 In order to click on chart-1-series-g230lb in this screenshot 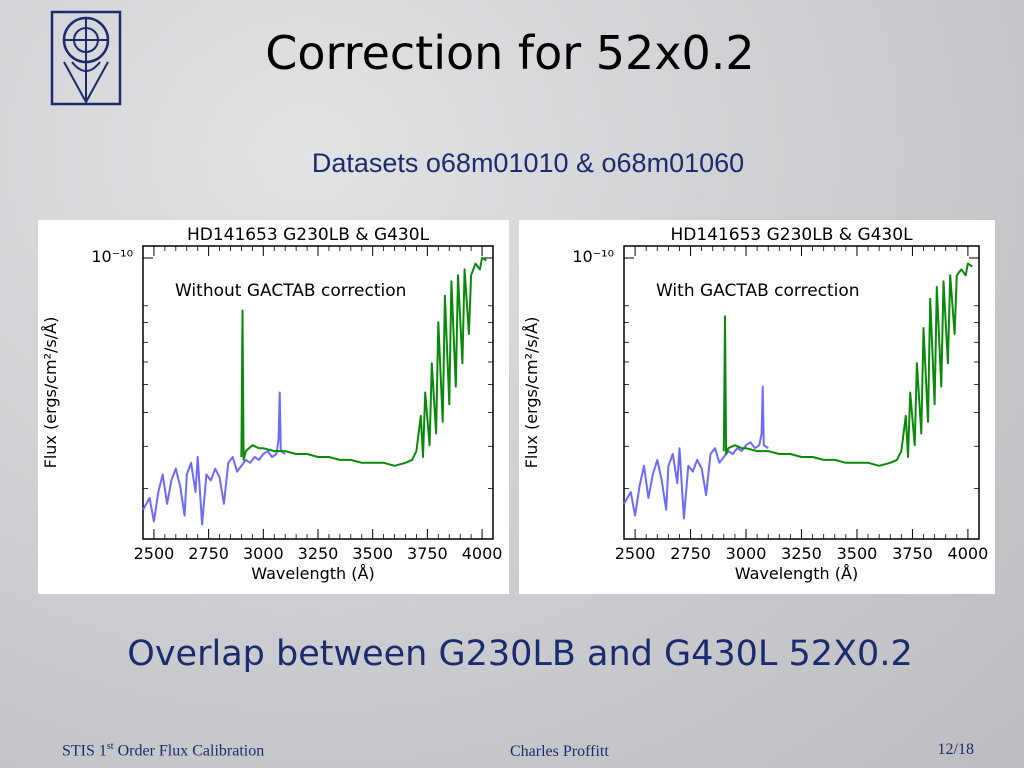, I will do `click(696, 452)`.